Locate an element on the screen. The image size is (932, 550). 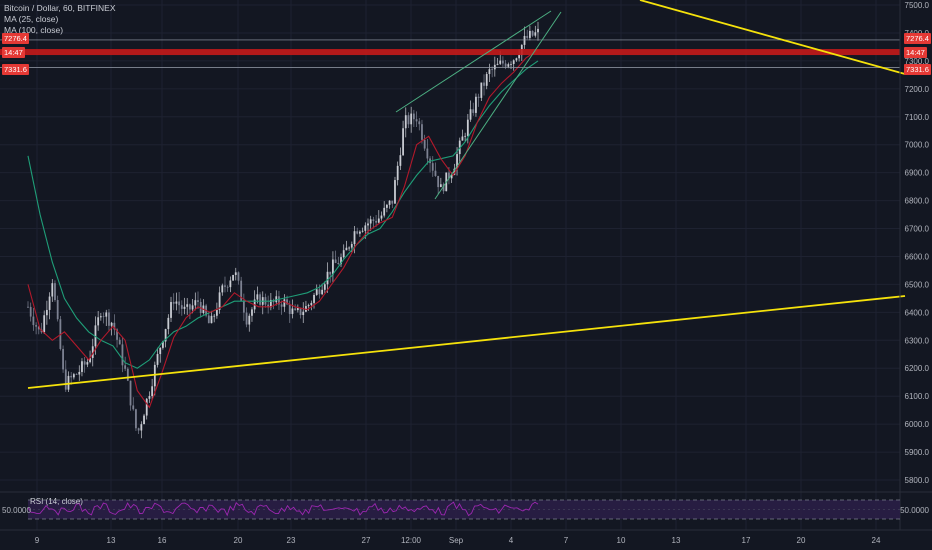
wedge-lower-line is located at coordinates (498, 105).